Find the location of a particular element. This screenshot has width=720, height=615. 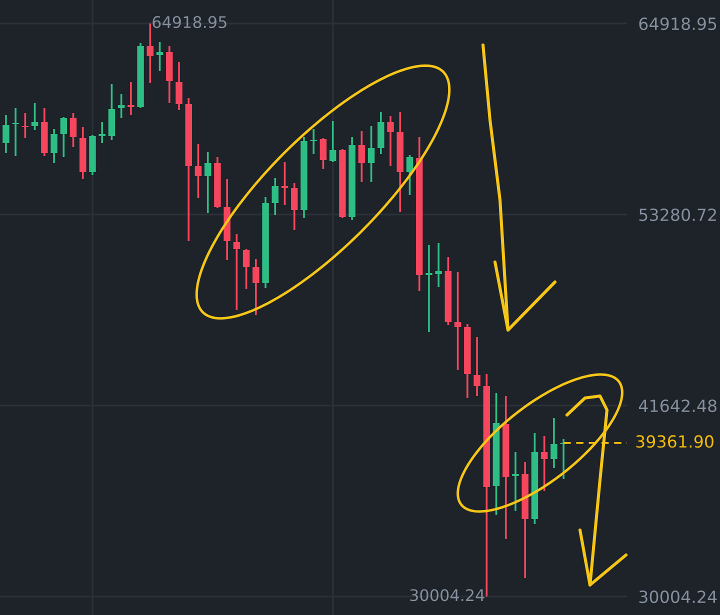

y-tick-label: 64918.95 is located at coordinates (677, 23).